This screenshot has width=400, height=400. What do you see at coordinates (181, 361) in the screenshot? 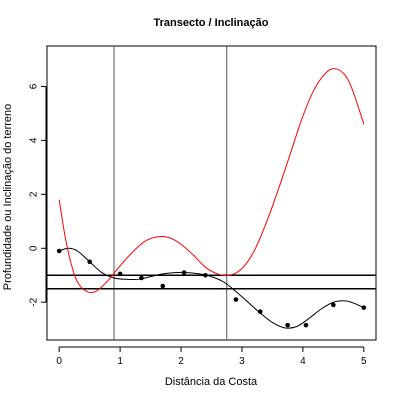
I see `x-tick-label: 2` at bounding box center [181, 361].